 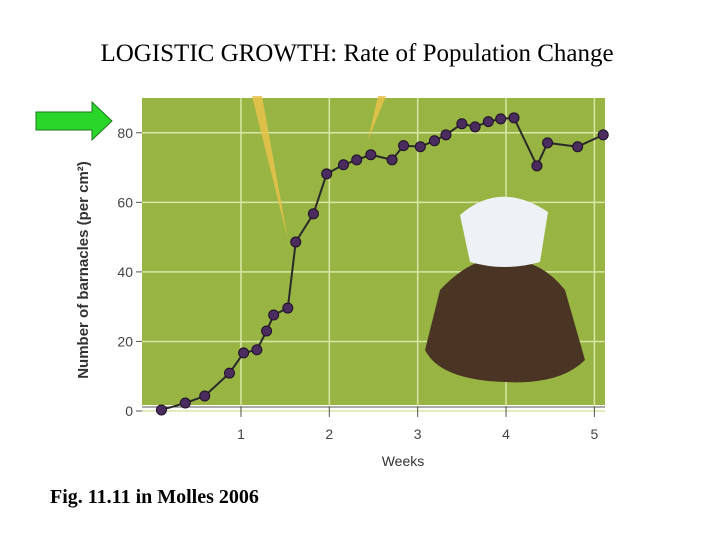 I want to click on x-axis-label: Weeks, so click(x=403, y=461).